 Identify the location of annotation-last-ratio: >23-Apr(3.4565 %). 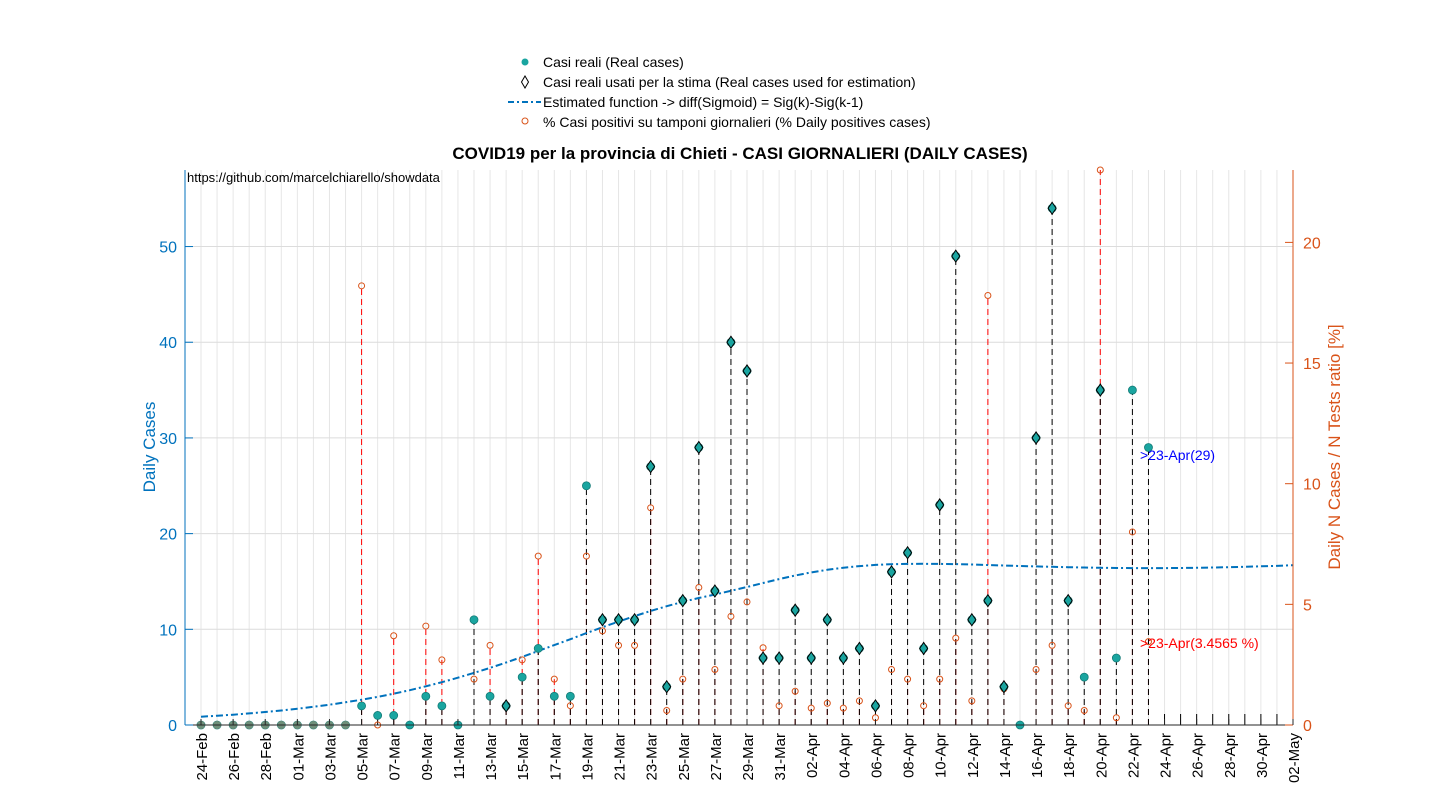
(1199, 643).